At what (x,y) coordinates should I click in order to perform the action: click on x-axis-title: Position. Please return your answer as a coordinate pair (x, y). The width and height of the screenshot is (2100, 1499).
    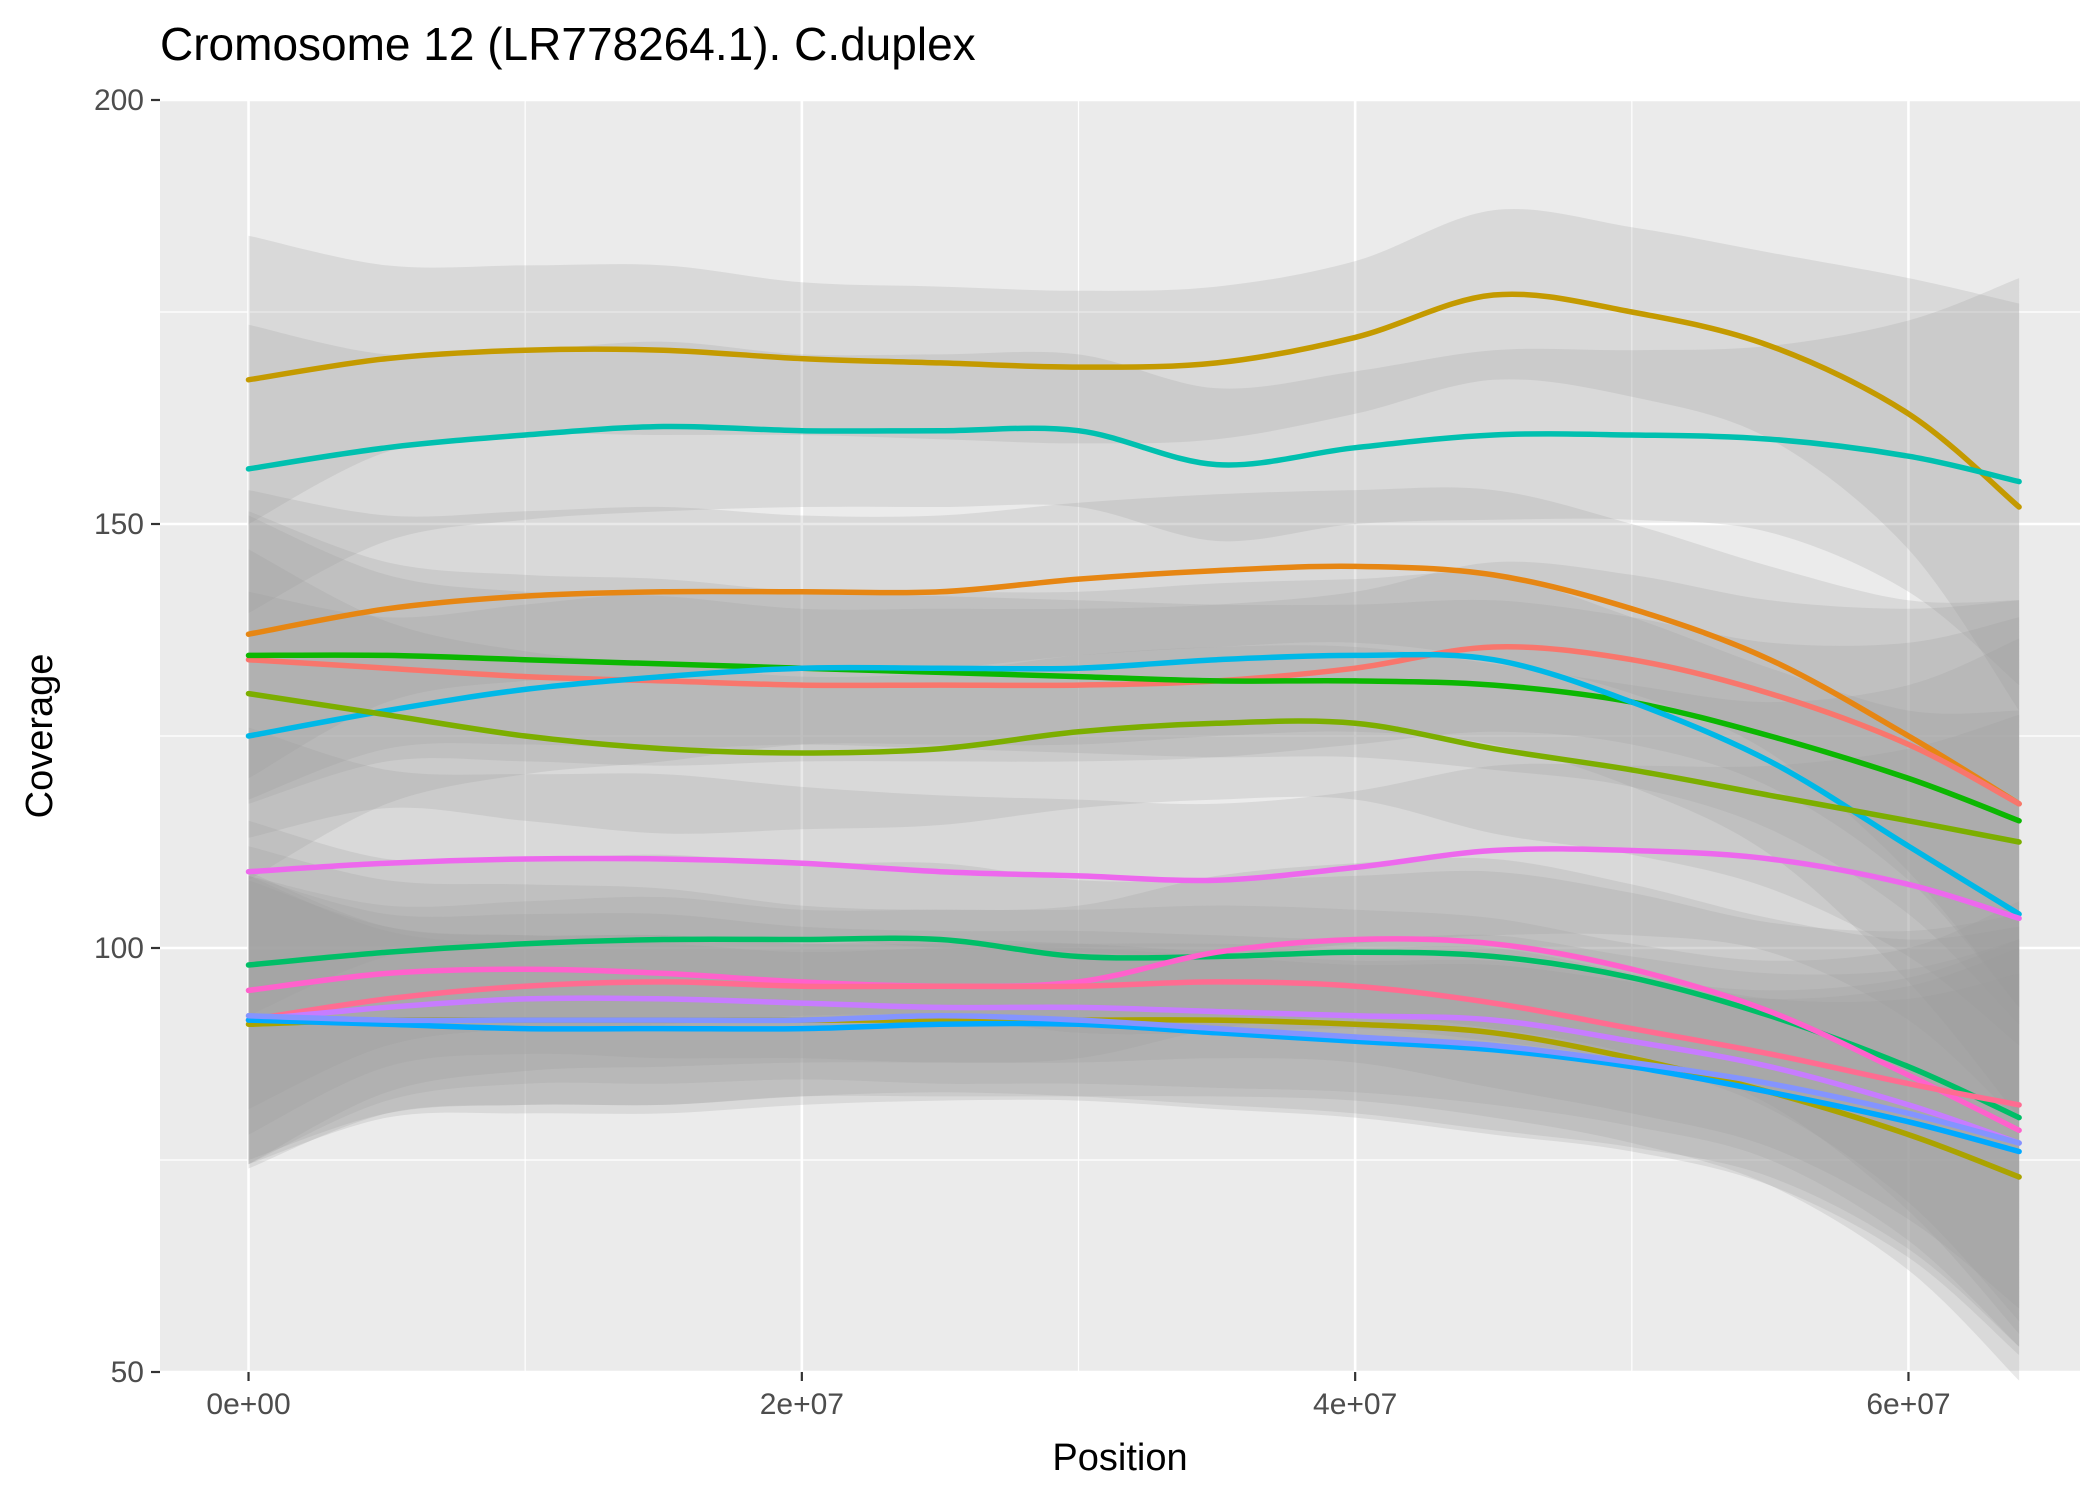
    Looking at the image, I should click on (1119, 1458).